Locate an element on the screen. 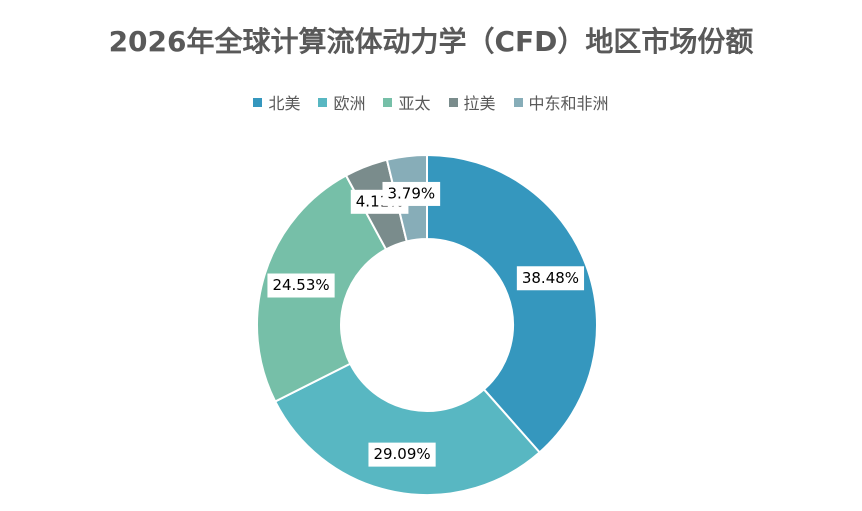 The height and width of the screenshot is (511, 862). legend-item: 拉美 is located at coordinates (472, 102).